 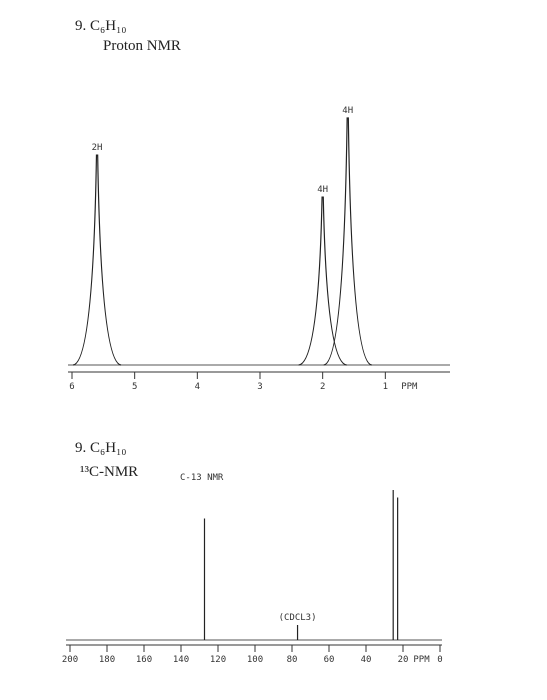 I want to click on x-tick-label: 0, so click(x=439, y=660).